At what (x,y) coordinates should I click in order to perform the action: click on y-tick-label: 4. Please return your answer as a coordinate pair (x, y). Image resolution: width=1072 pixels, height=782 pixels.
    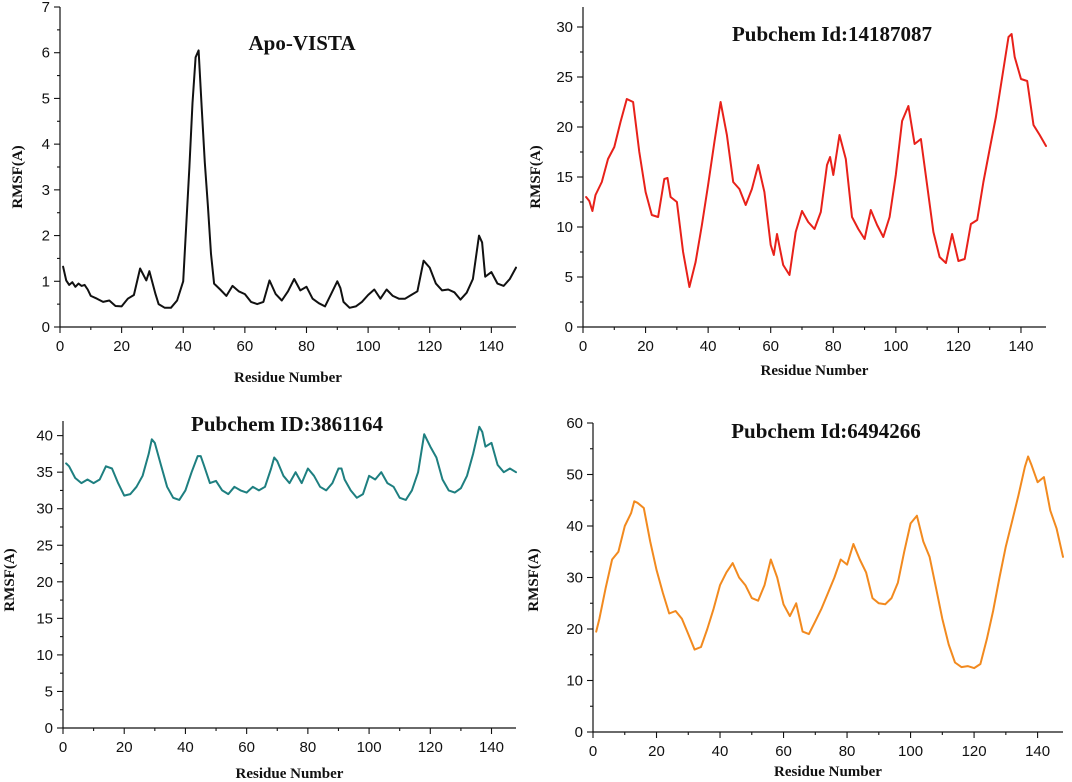
    Looking at the image, I should click on (46, 144).